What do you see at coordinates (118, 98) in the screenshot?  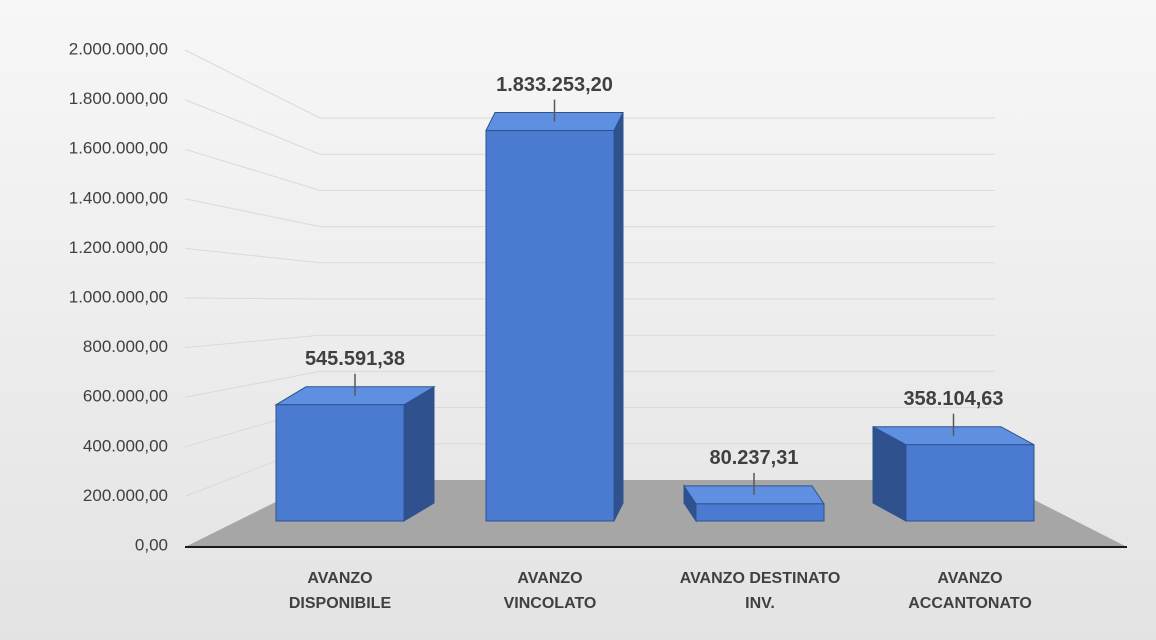 I see `y-tick-label: 1.800.000,00` at bounding box center [118, 98].